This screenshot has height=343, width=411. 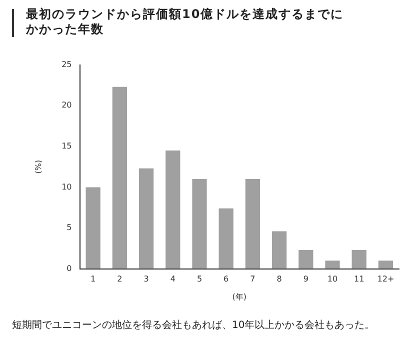 I want to click on x-tick-label: 7, so click(x=253, y=279).